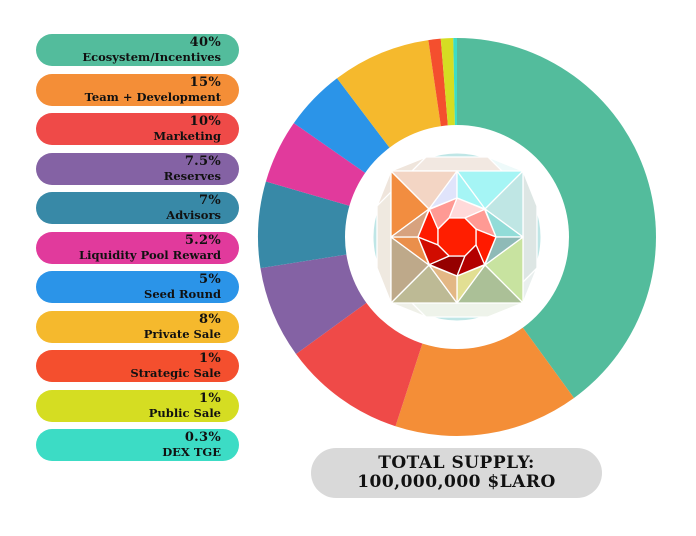 This screenshot has width=696, height=536. I want to click on legend-label: Team + Development, so click(152, 96).